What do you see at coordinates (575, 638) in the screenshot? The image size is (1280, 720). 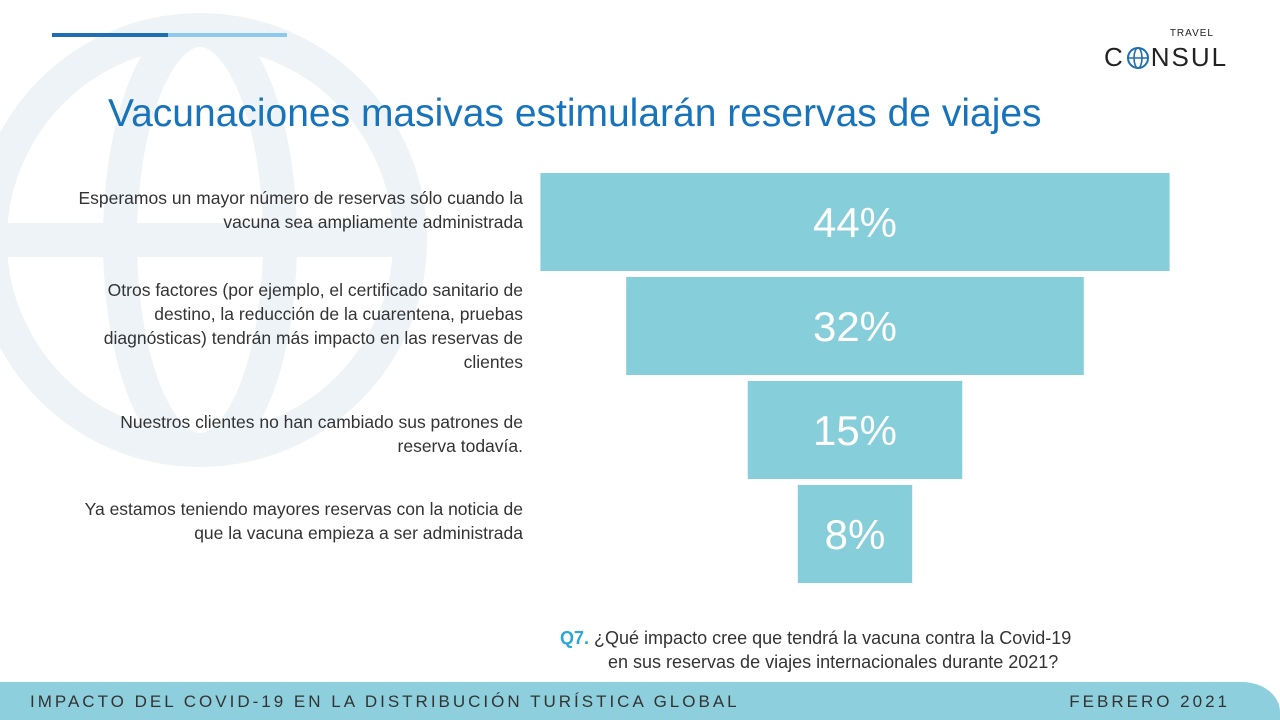 I see `question-number: Q7.` at bounding box center [575, 638].